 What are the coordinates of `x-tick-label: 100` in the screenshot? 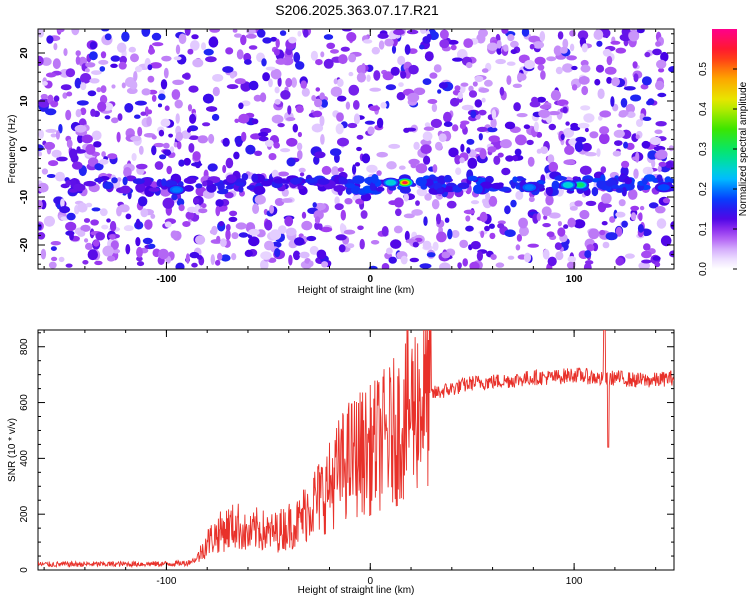 It's located at (574, 279).